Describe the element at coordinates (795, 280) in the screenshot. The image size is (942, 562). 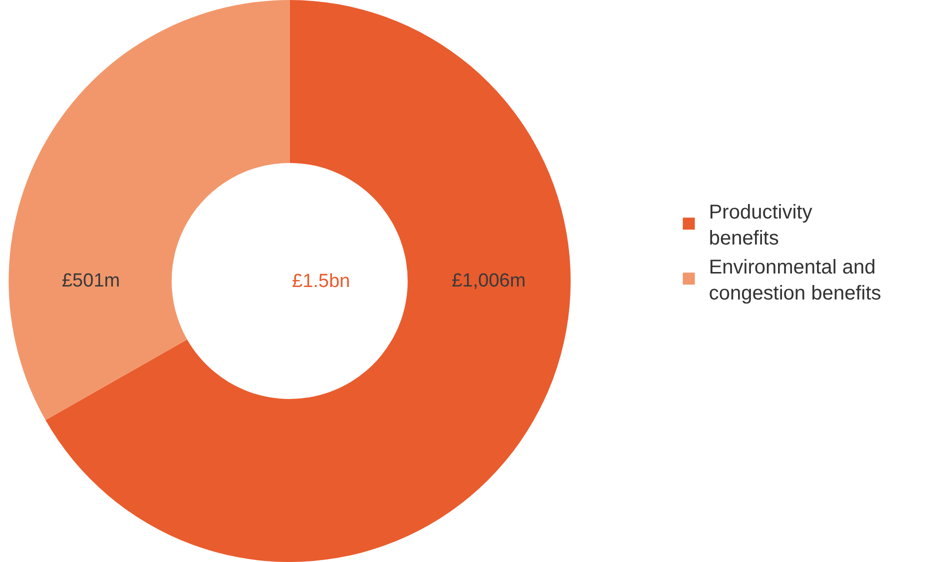
I see `legend-label: Environmental and congestion benefits` at that location.